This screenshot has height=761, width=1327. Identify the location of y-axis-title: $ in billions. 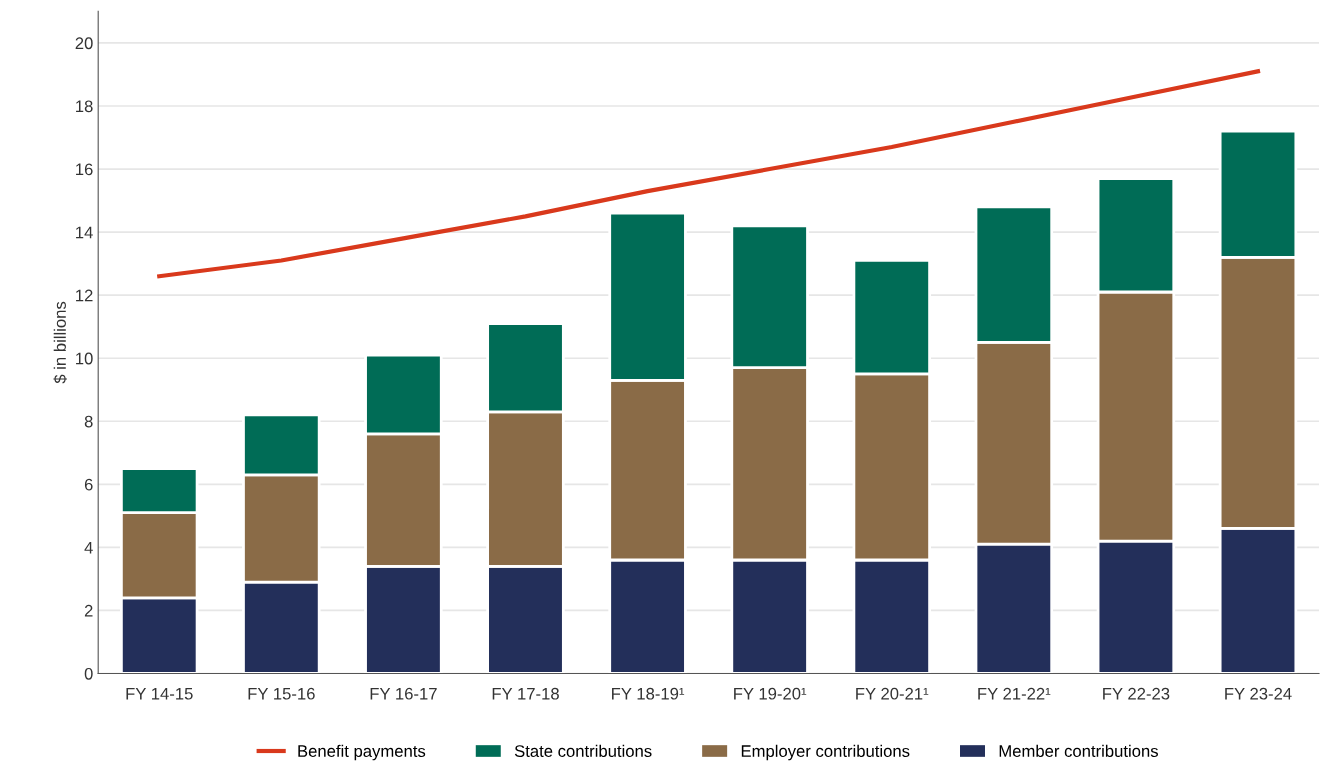
(60, 342).